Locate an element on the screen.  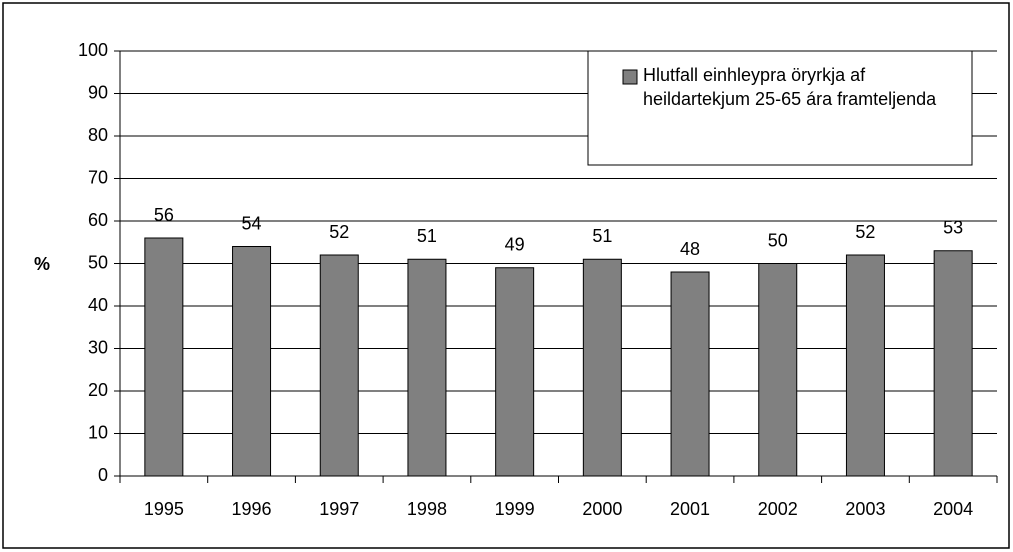
data-label: 49 is located at coordinates (515, 245).